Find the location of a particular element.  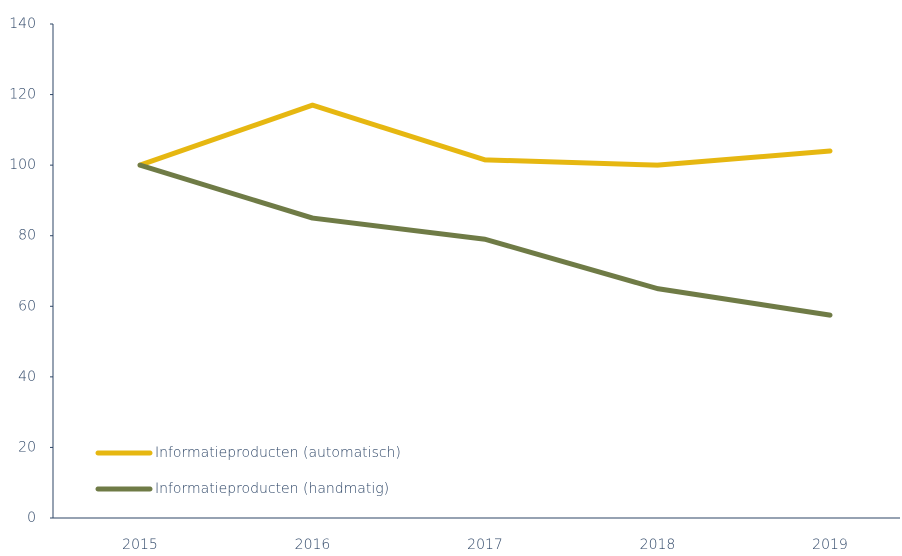

x-tick-label: 2016 is located at coordinates (313, 544).